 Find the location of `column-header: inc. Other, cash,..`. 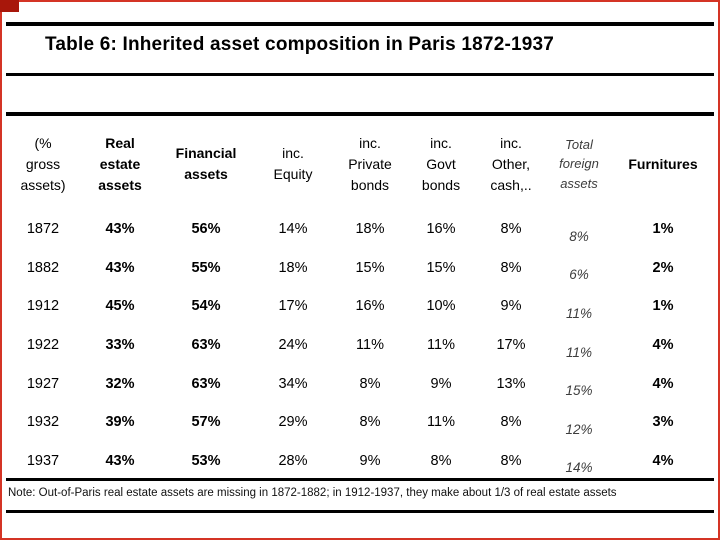

column-header: inc. Other, cash,.. is located at coordinates (511, 163).